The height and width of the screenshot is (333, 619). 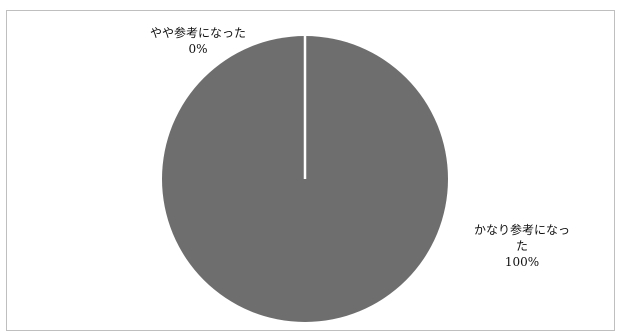 What do you see at coordinates (522, 262) in the screenshot?
I see `slice-label-kanari-percent: 100%` at bounding box center [522, 262].